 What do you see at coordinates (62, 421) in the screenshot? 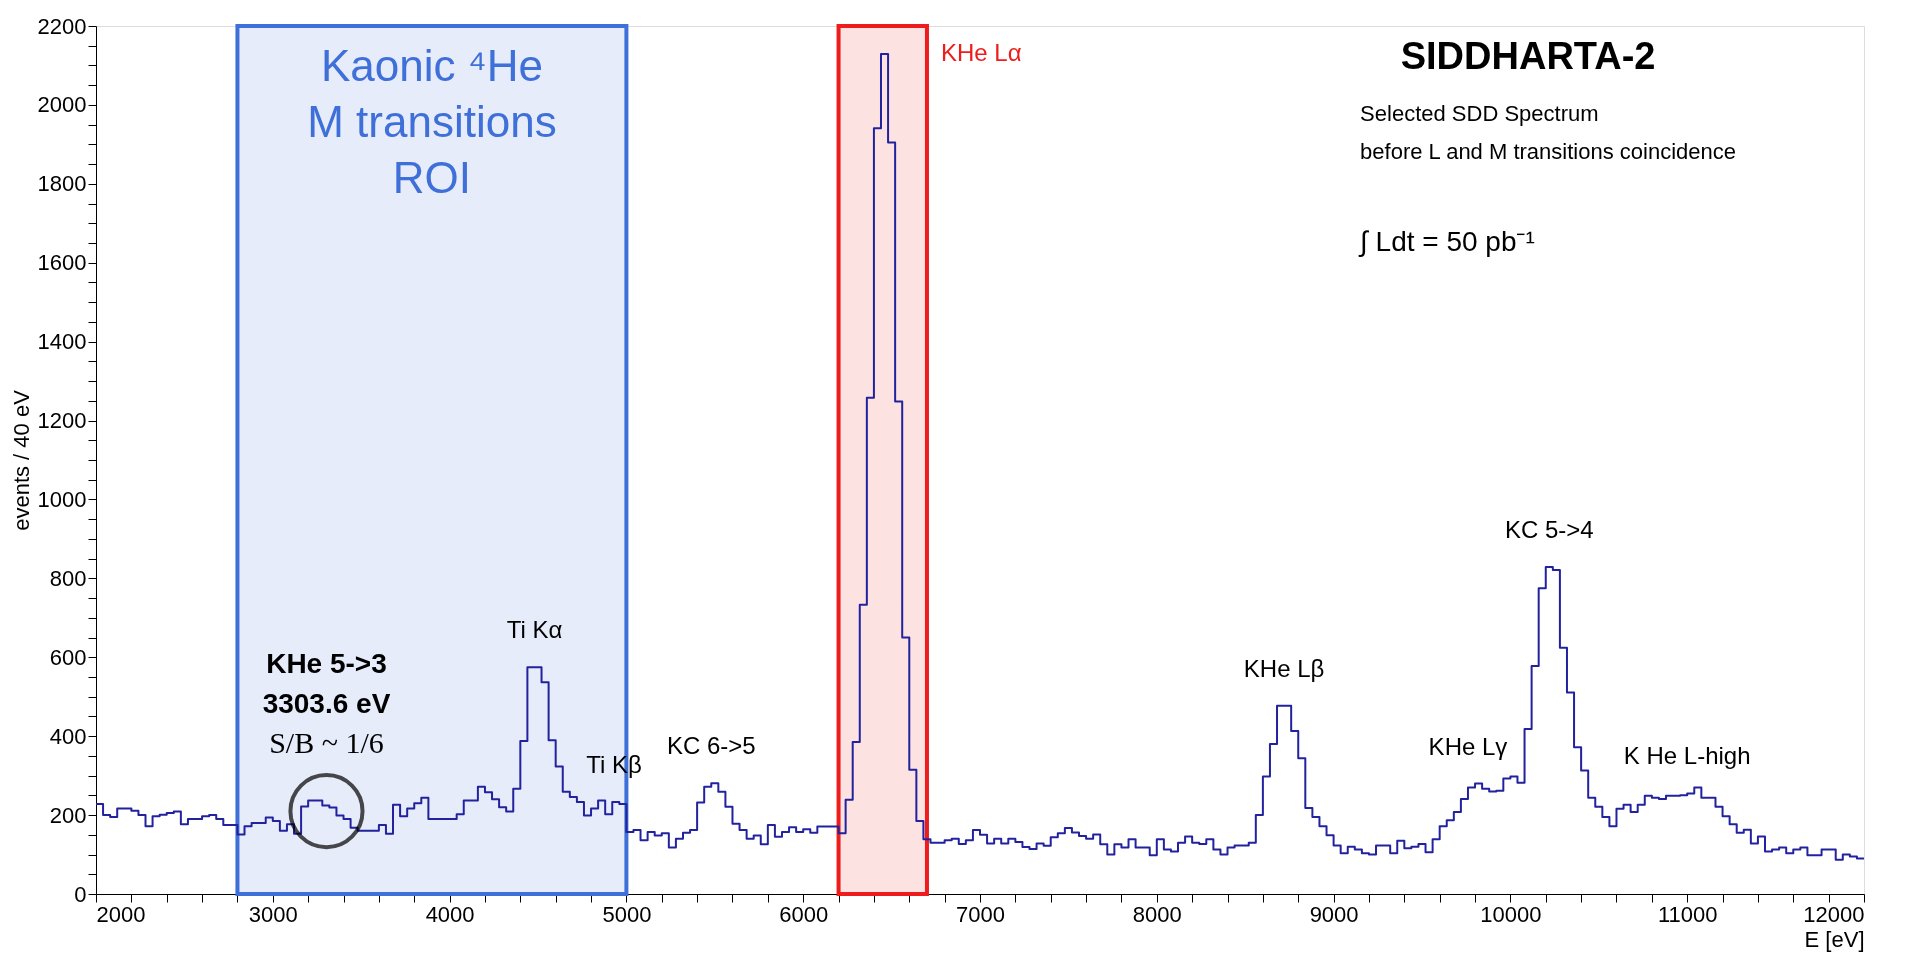
I see `y-tick-label: 1200` at bounding box center [62, 421].